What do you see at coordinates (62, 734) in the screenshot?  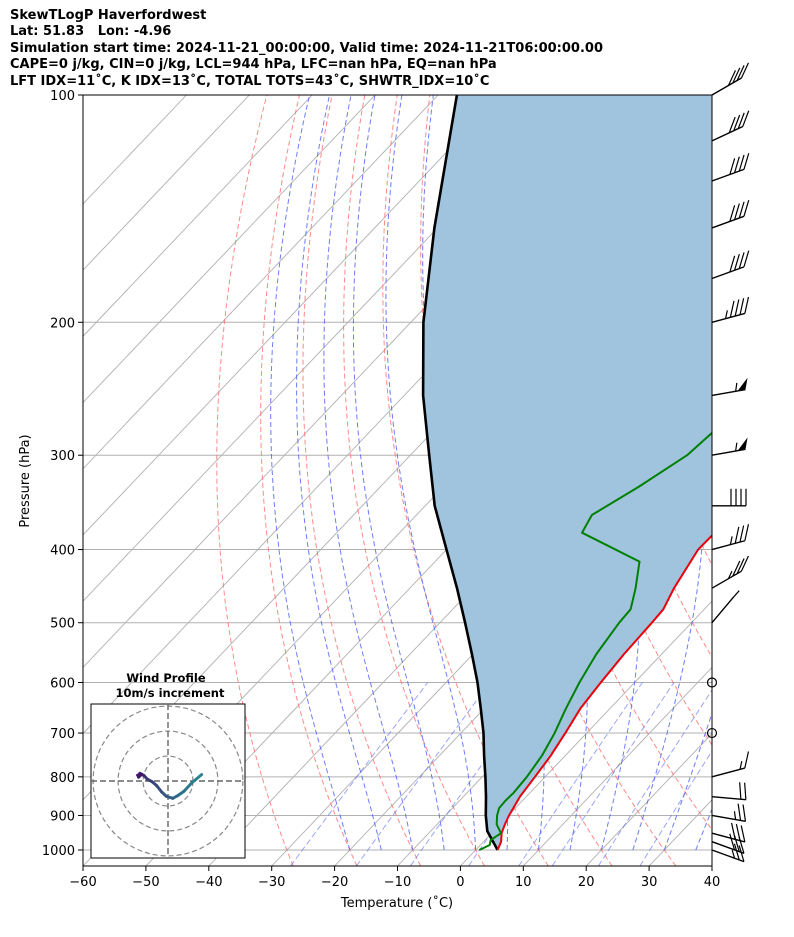 I see `y-tick-label: 700` at bounding box center [62, 734].